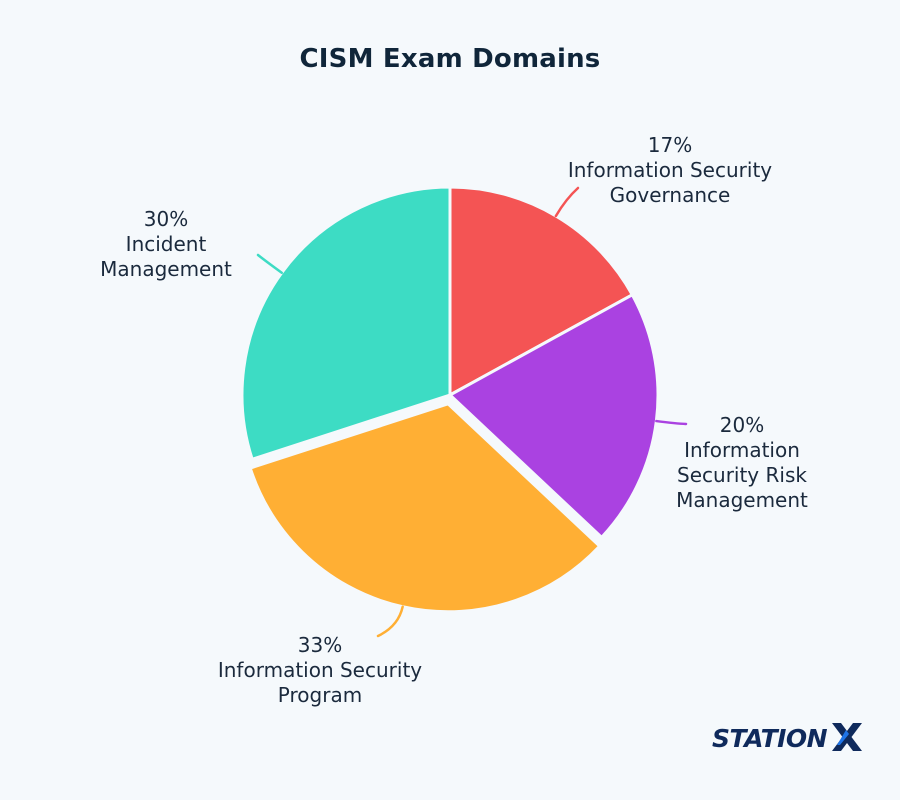  Describe the element at coordinates (269, 263) in the screenshot. I see `leader-incident-management` at that location.